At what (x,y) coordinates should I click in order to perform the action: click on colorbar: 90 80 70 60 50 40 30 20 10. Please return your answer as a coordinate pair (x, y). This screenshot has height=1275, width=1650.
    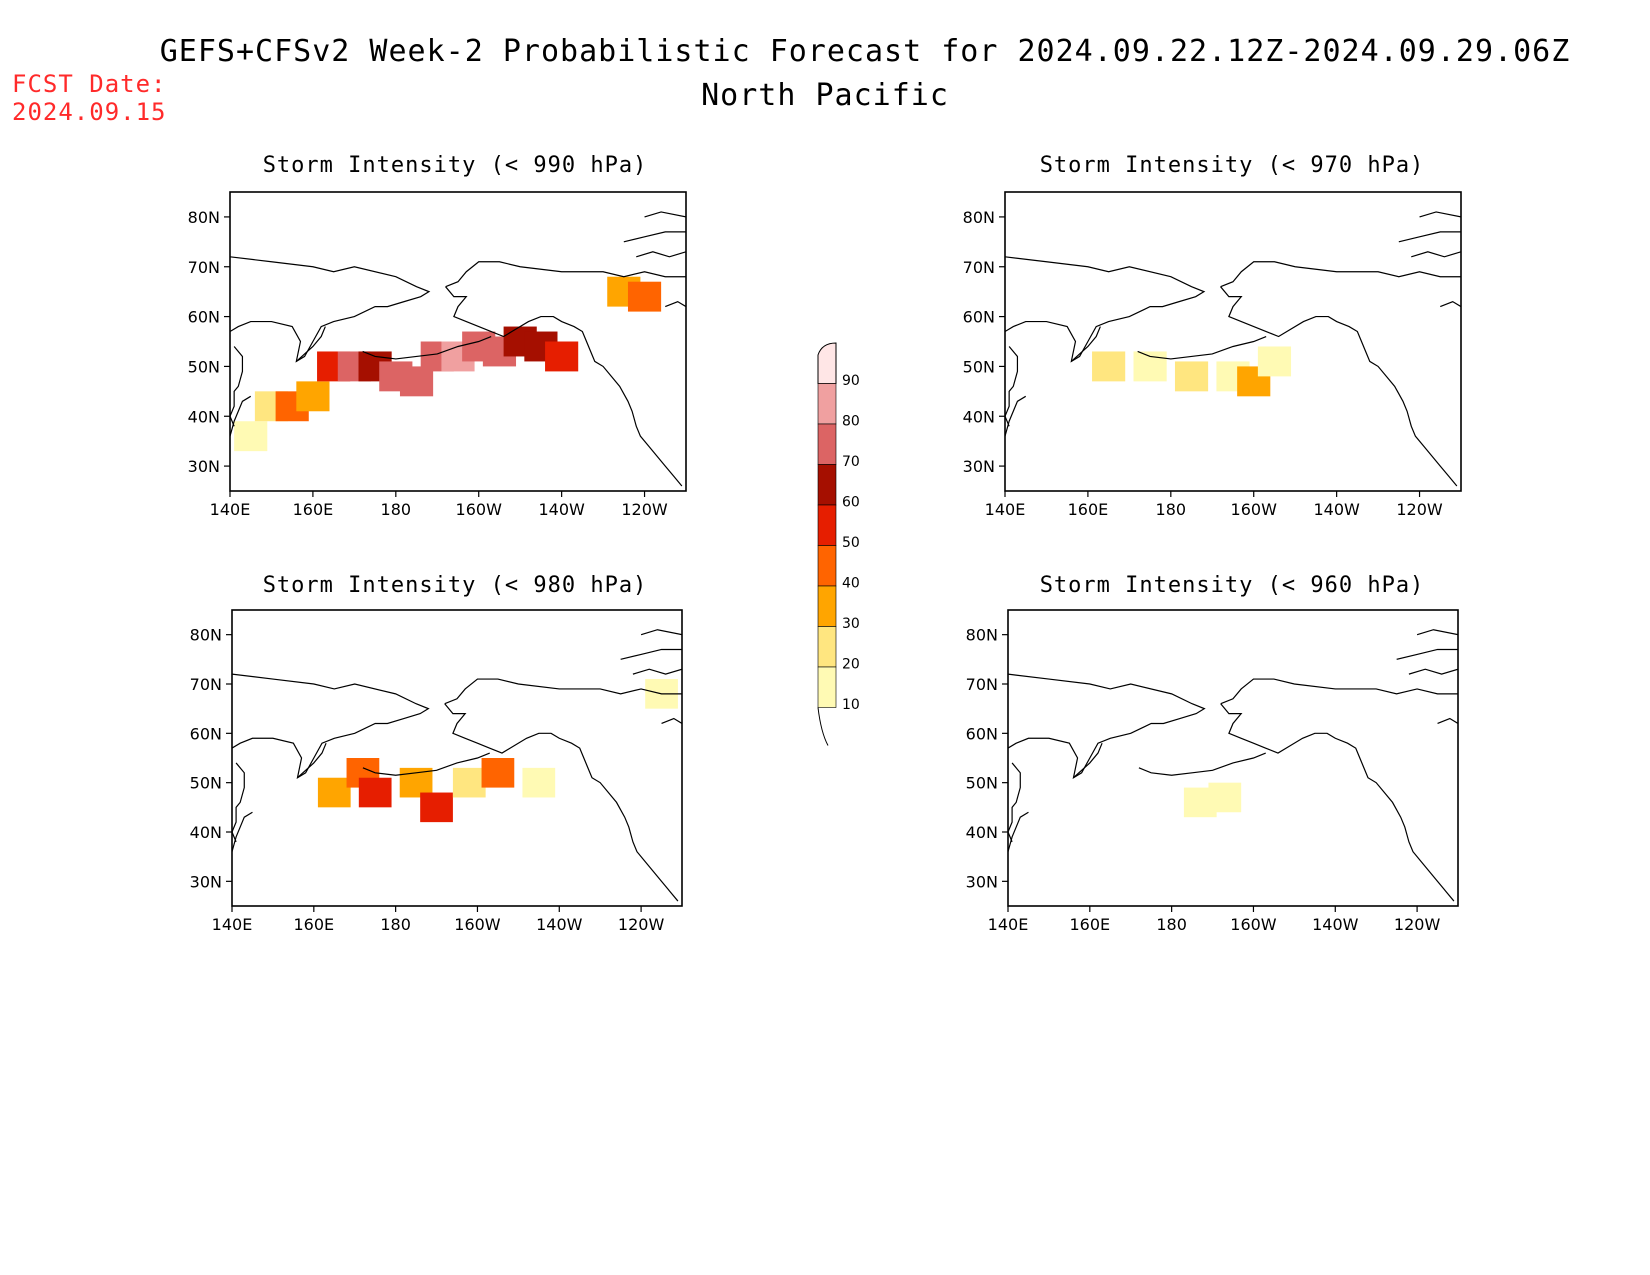
    Looking at the image, I should click on (838, 544).